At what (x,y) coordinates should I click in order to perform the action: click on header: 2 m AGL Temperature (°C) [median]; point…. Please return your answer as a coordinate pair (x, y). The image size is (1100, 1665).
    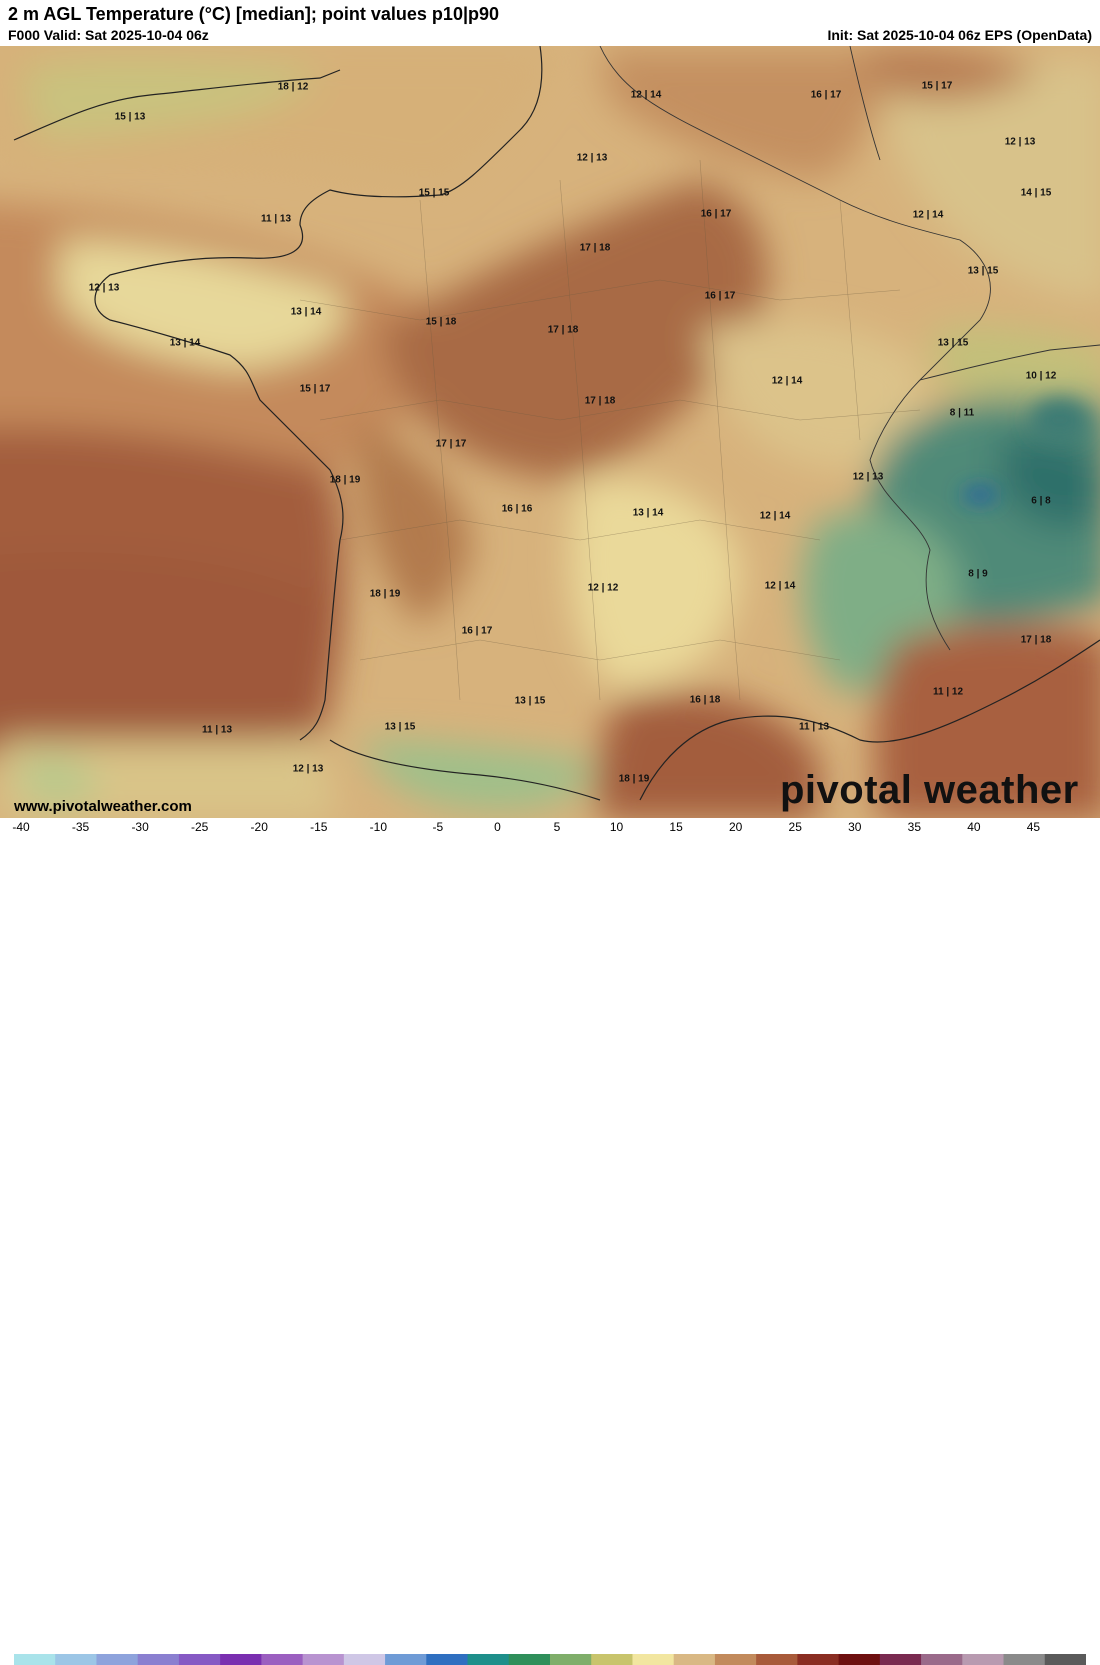
    Looking at the image, I should click on (550, 23).